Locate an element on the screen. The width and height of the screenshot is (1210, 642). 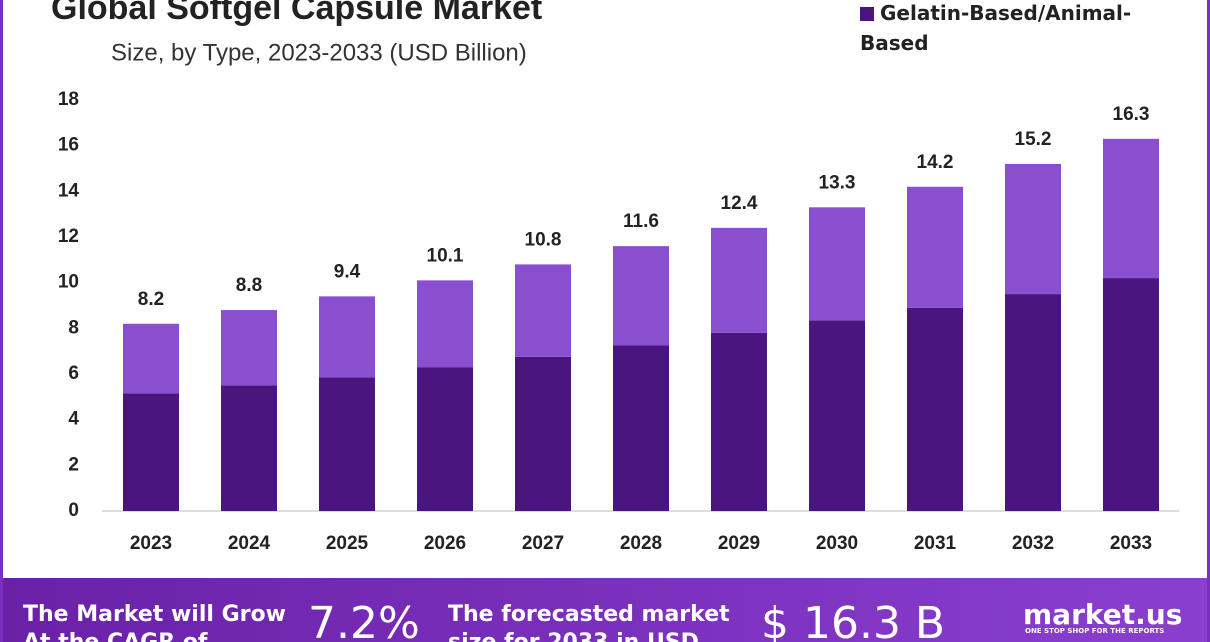
chart-subtitle: Size, by Type, 2023-2033 (USD Billion) is located at coordinates (319, 52).